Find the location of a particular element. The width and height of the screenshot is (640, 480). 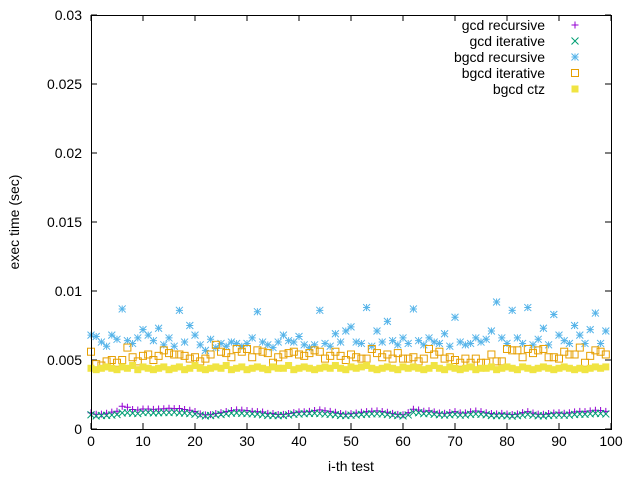

series-gcd-iterative is located at coordinates (348, 414).